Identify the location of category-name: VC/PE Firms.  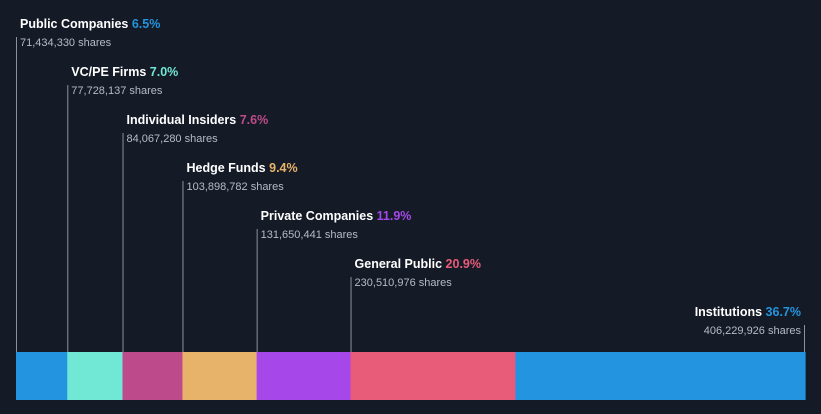
(109, 72).